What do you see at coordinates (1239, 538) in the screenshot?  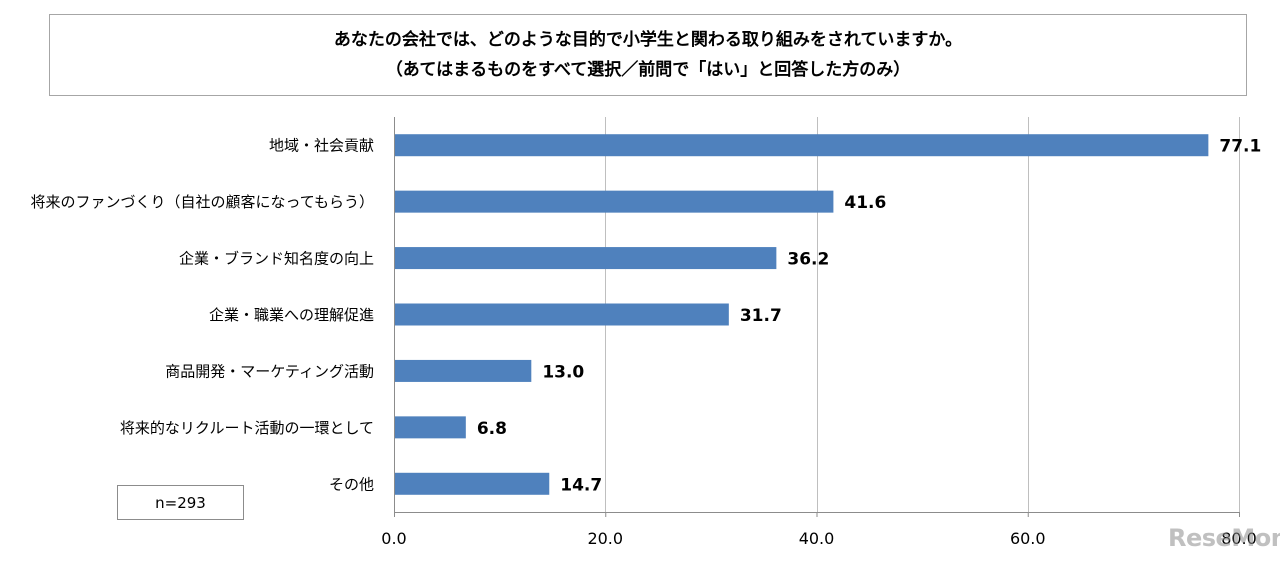 I see `x-tick-label: 80.0` at bounding box center [1239, 538].